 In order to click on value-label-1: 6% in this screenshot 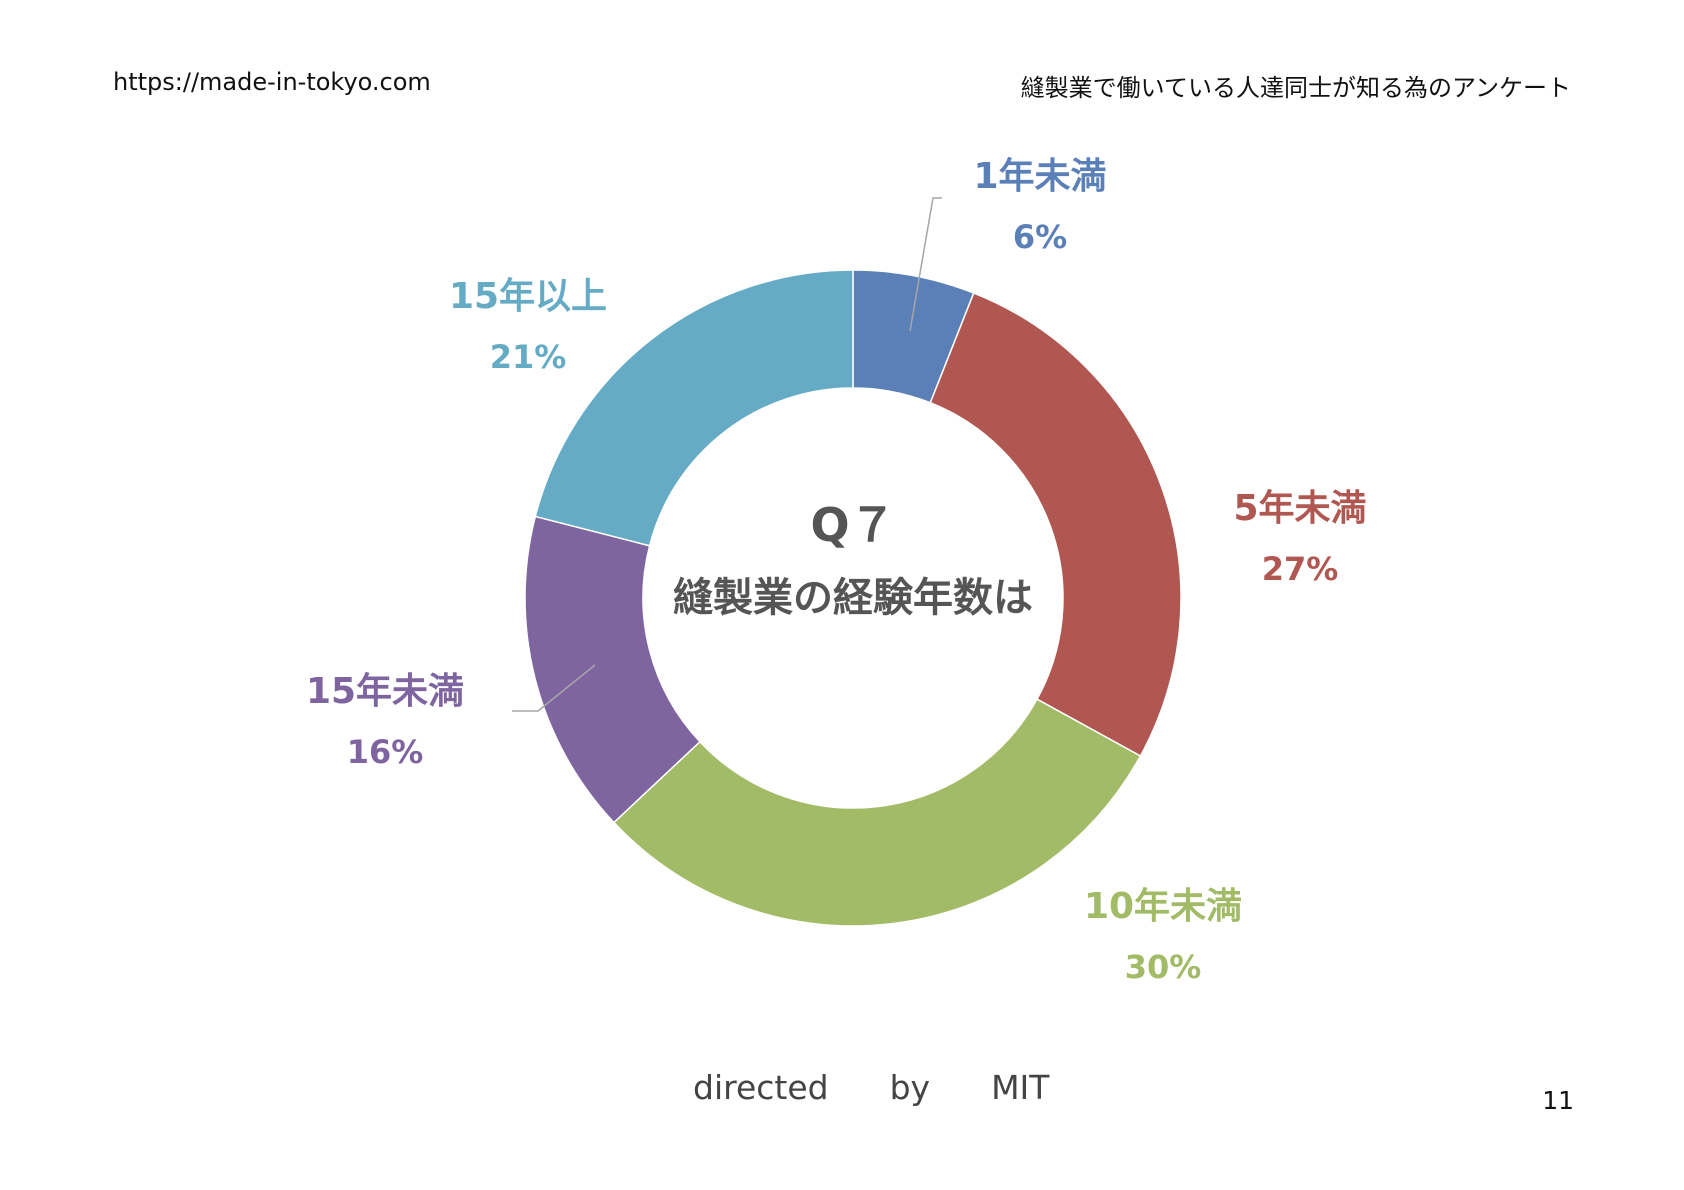, I will do `click(1040, 237)`.